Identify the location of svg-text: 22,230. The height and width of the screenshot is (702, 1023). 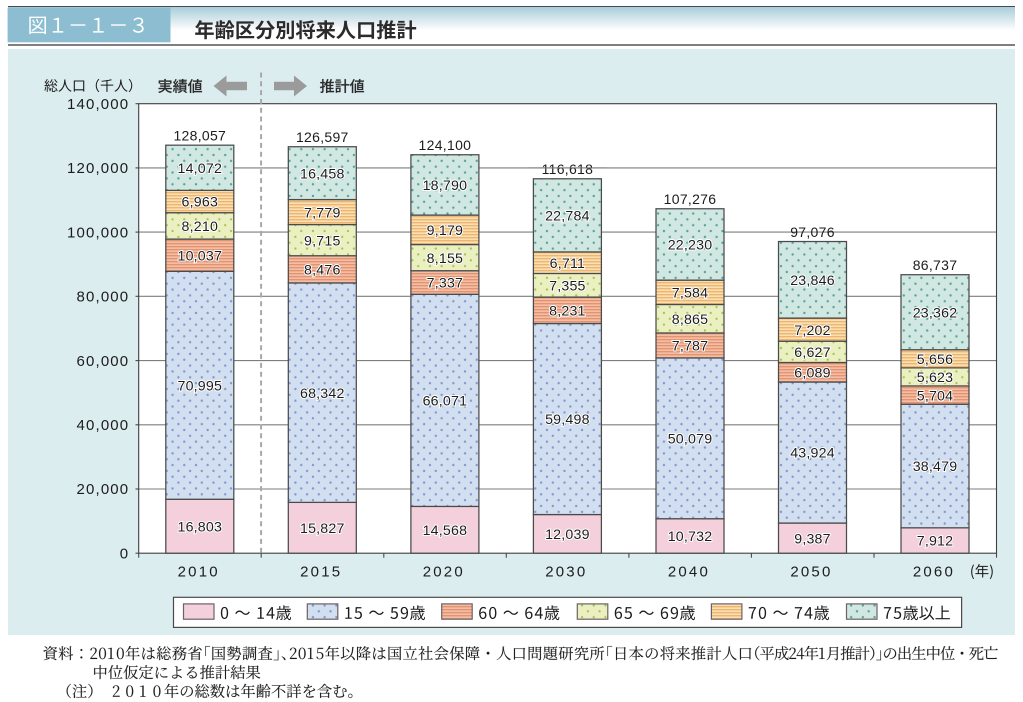
(690, 246).